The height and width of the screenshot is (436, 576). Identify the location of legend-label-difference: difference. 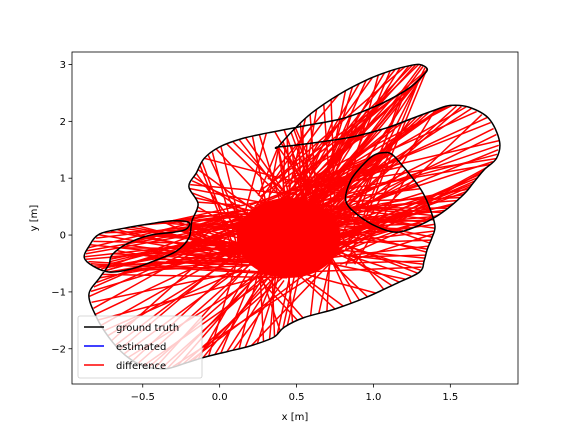
(141, 366).